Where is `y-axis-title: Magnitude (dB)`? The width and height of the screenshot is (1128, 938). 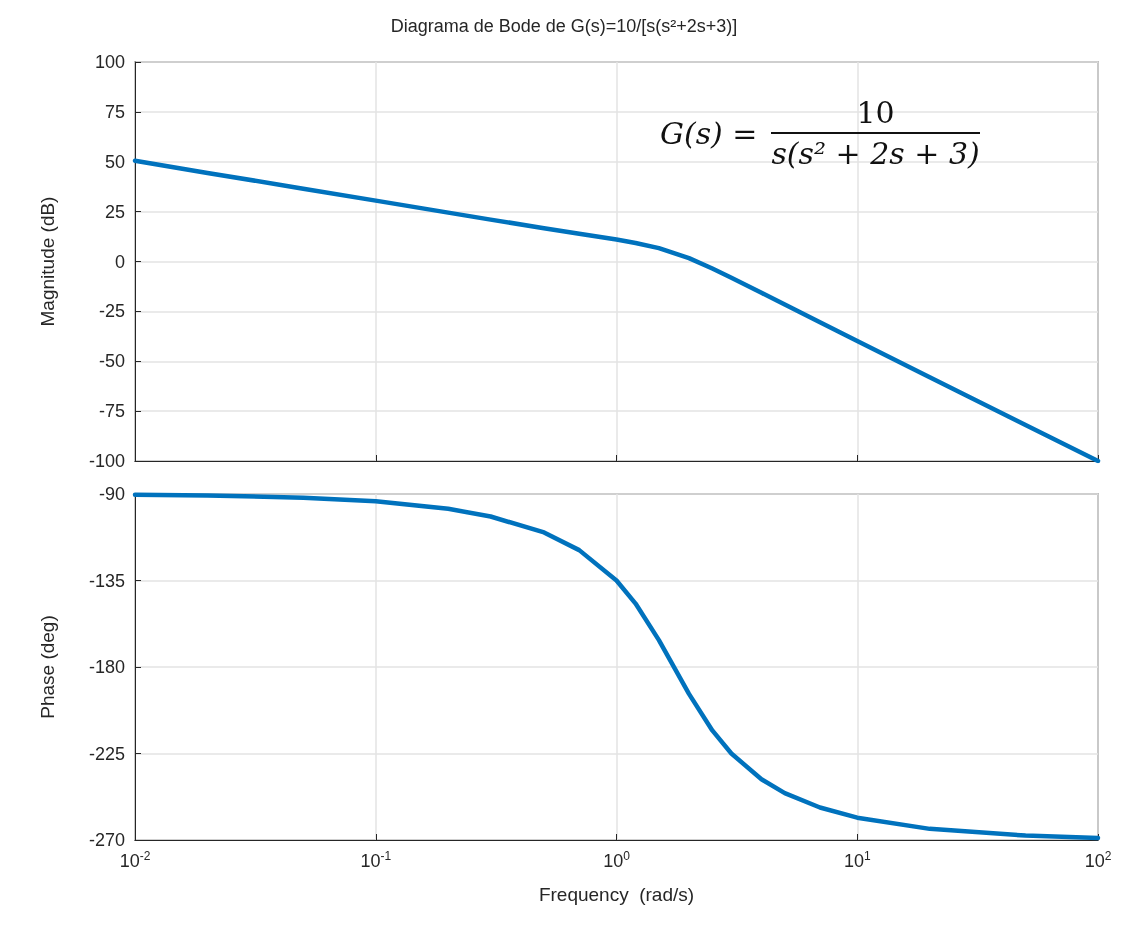 y-axis-title: Magnitude (dB) is located at coordinates (47, 261).